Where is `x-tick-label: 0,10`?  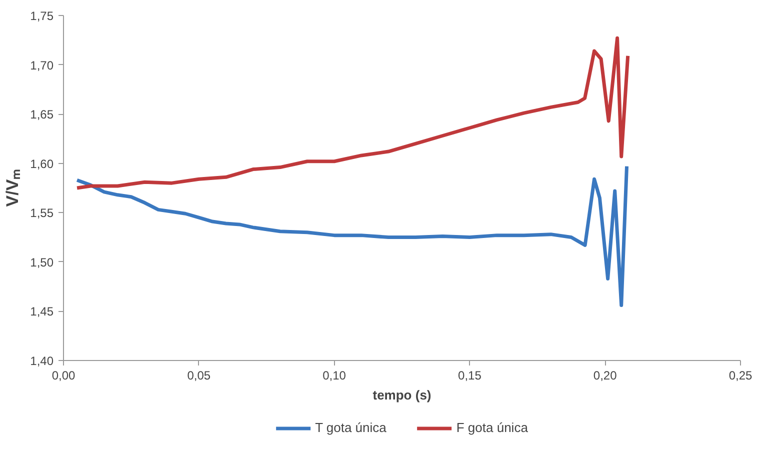
x-tick-label: 0,10 is located at coordinates (334, 375).